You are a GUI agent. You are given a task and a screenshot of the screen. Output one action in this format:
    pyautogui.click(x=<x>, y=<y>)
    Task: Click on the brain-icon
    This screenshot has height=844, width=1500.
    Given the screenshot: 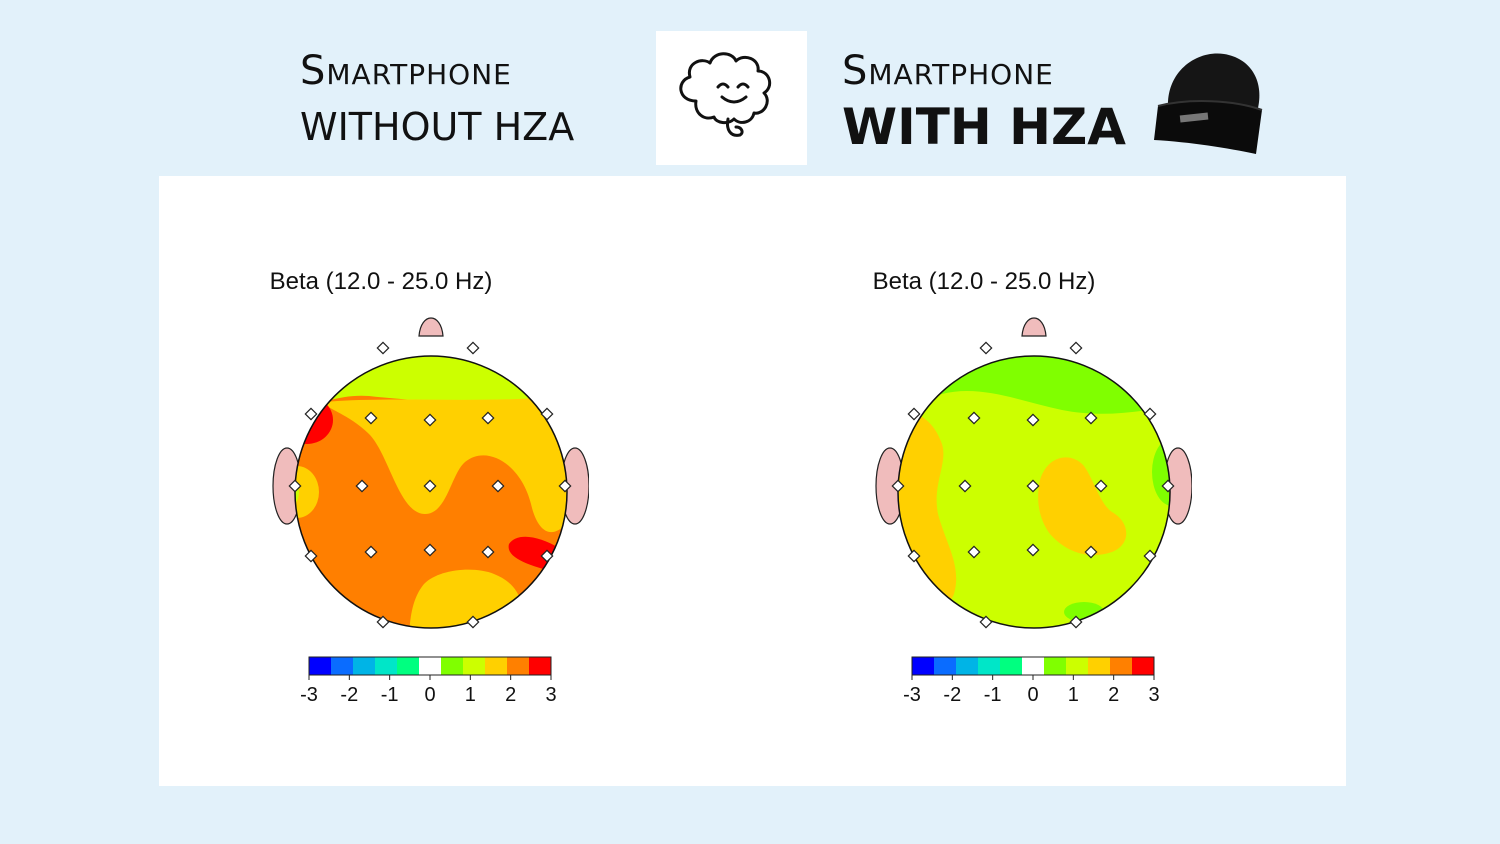 What is the action you would take?
    pyautogui.click(x=725, y=94)
    